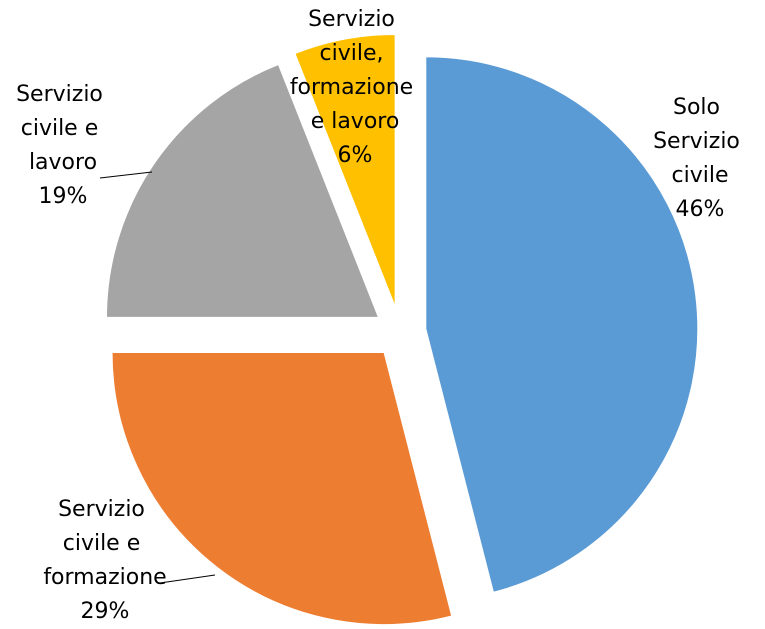 The height and width of the screenshot is (629, 765). What do you see at coordinates (63, 128) in the screenshot?
I see `slice-label: Servizio civile e lavoro` at bounding box center [63, 128].